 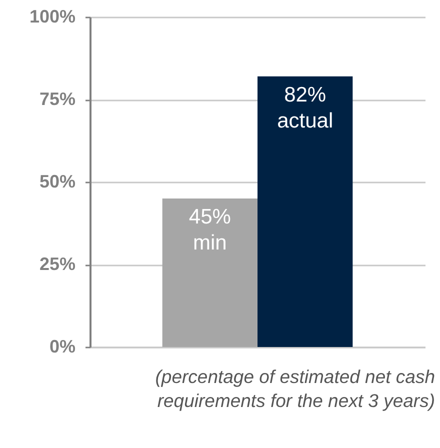 I want to click on y-tick-label: 25%, so click(x=57, y=264).